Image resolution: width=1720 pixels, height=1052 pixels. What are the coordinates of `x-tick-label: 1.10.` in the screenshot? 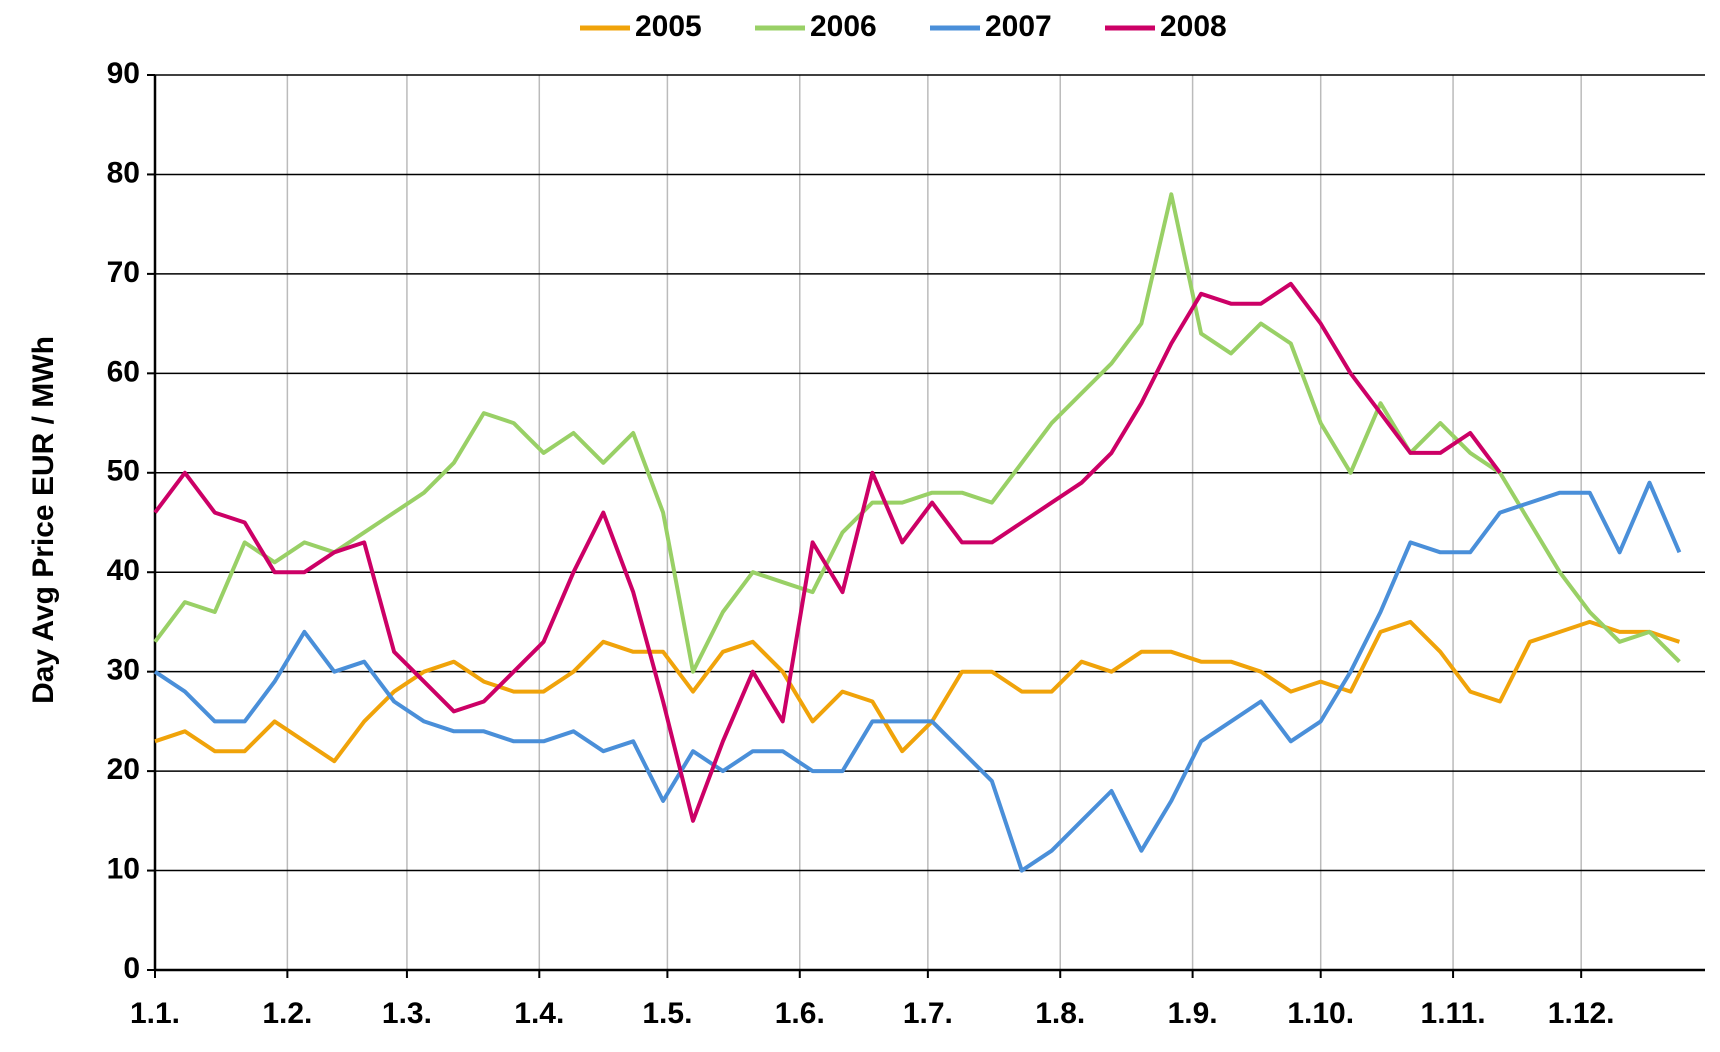 It's located at (1320, 1013).